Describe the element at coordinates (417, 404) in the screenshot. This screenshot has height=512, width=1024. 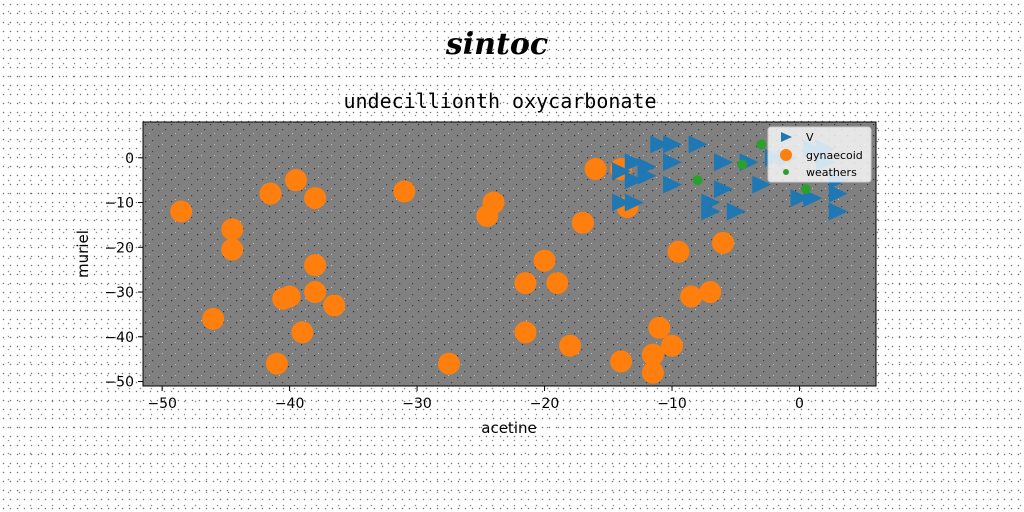
I see `x-tick-label: −30` at that location.